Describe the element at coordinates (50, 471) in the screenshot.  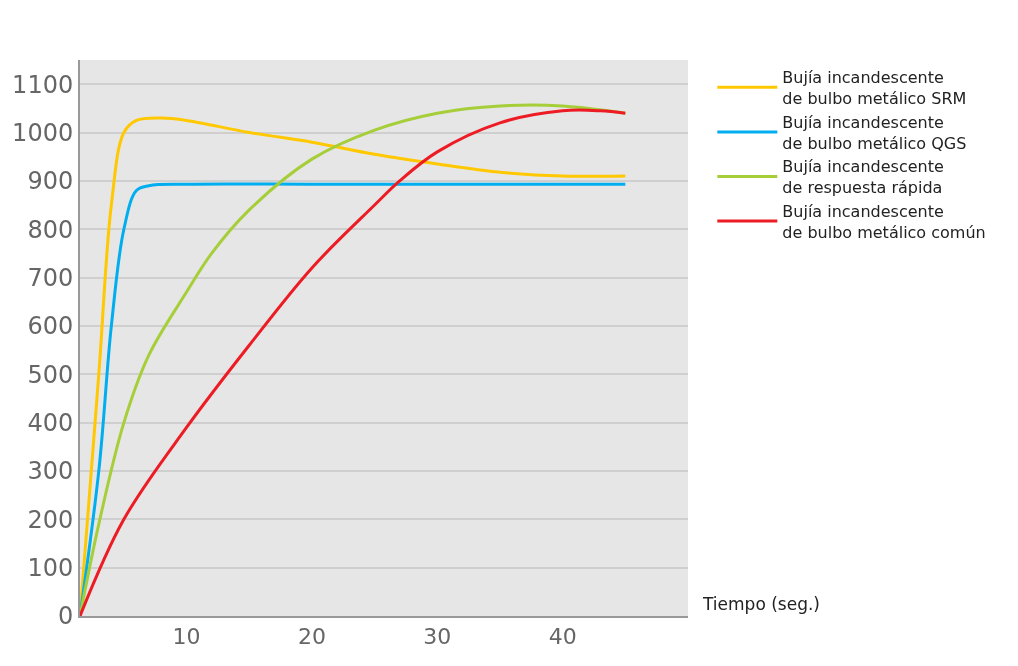
I see `y-tick-label: 300` at that location.